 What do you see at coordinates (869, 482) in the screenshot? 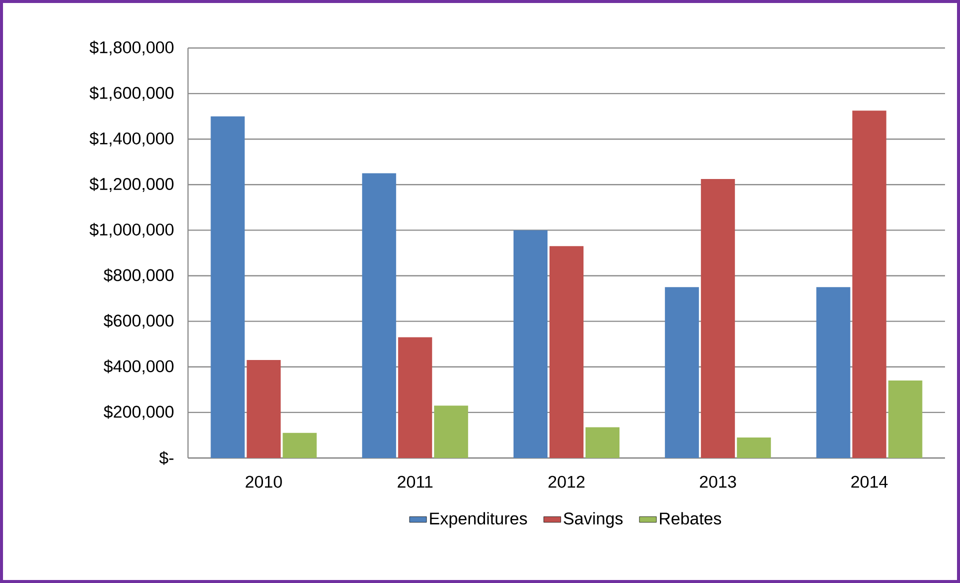
I see `x-tick-label: 2014` at bounding box center [869, 482].